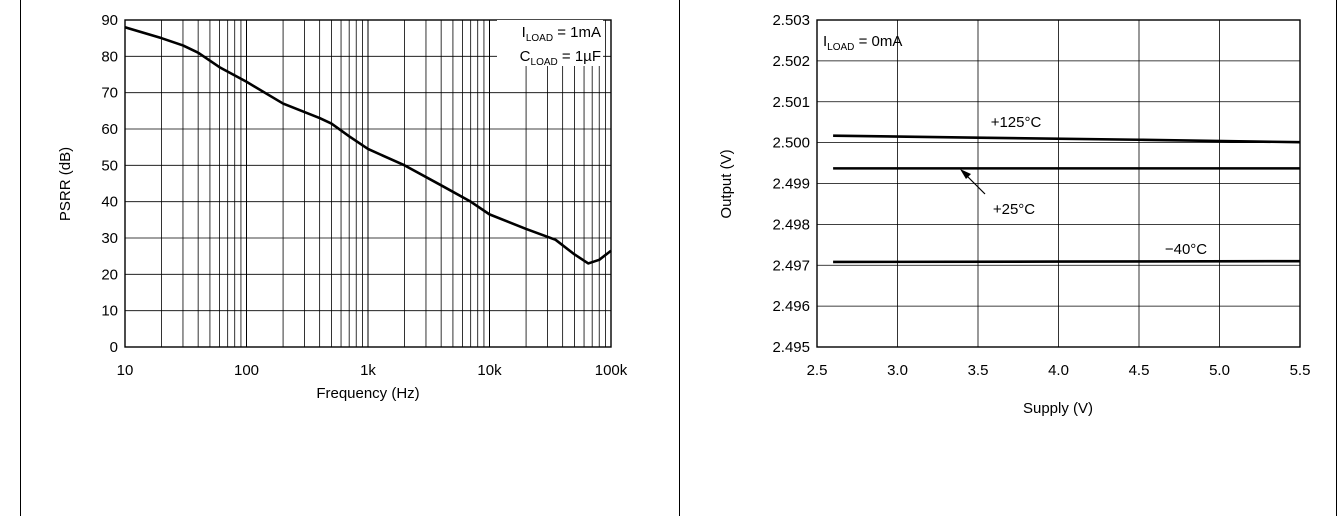 Image resolution: width=1338 pixels, height=516 pixels. What do you see at coordinates (109, 311) in the screenshot?
I see `psrr-y-tick-label: 10` at bounding box center [109, 311].